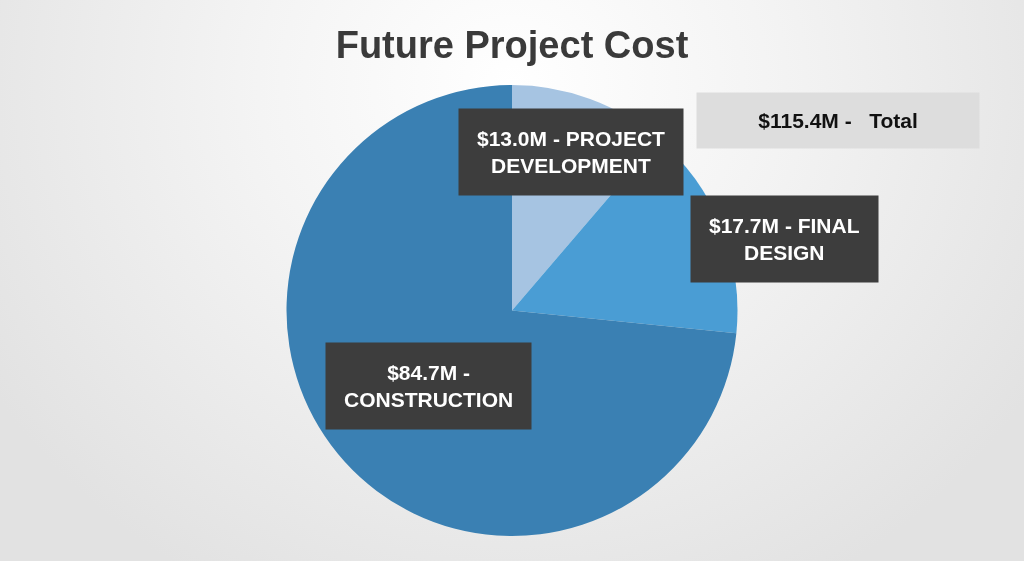 The height and width of the screenshot is (561, 1024). Describe the element at coordinates (429, 400) in the screenshot. I see `slice-label: CONSTRUCTION` at that location.